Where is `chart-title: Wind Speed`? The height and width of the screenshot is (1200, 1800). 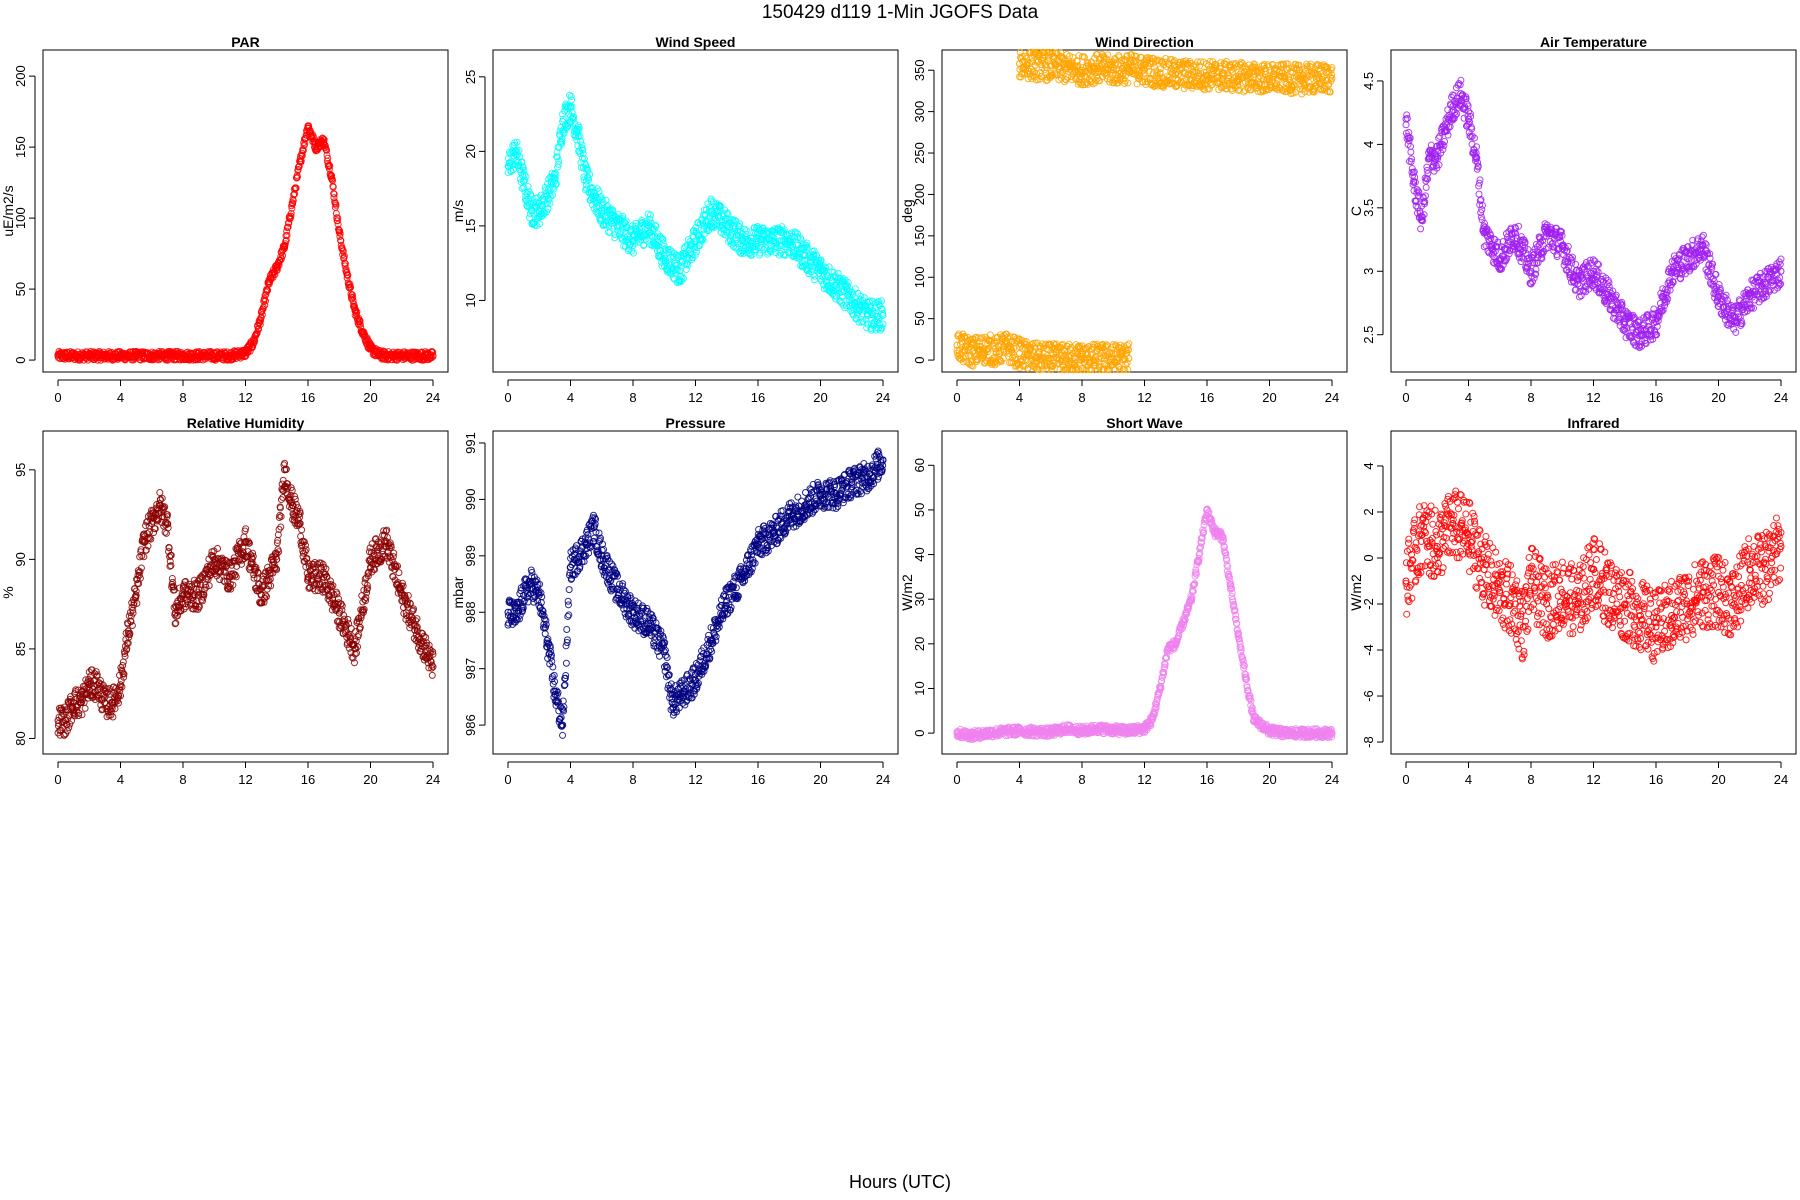 chart-title: Wind Speed is located at coordinates (696, 42).